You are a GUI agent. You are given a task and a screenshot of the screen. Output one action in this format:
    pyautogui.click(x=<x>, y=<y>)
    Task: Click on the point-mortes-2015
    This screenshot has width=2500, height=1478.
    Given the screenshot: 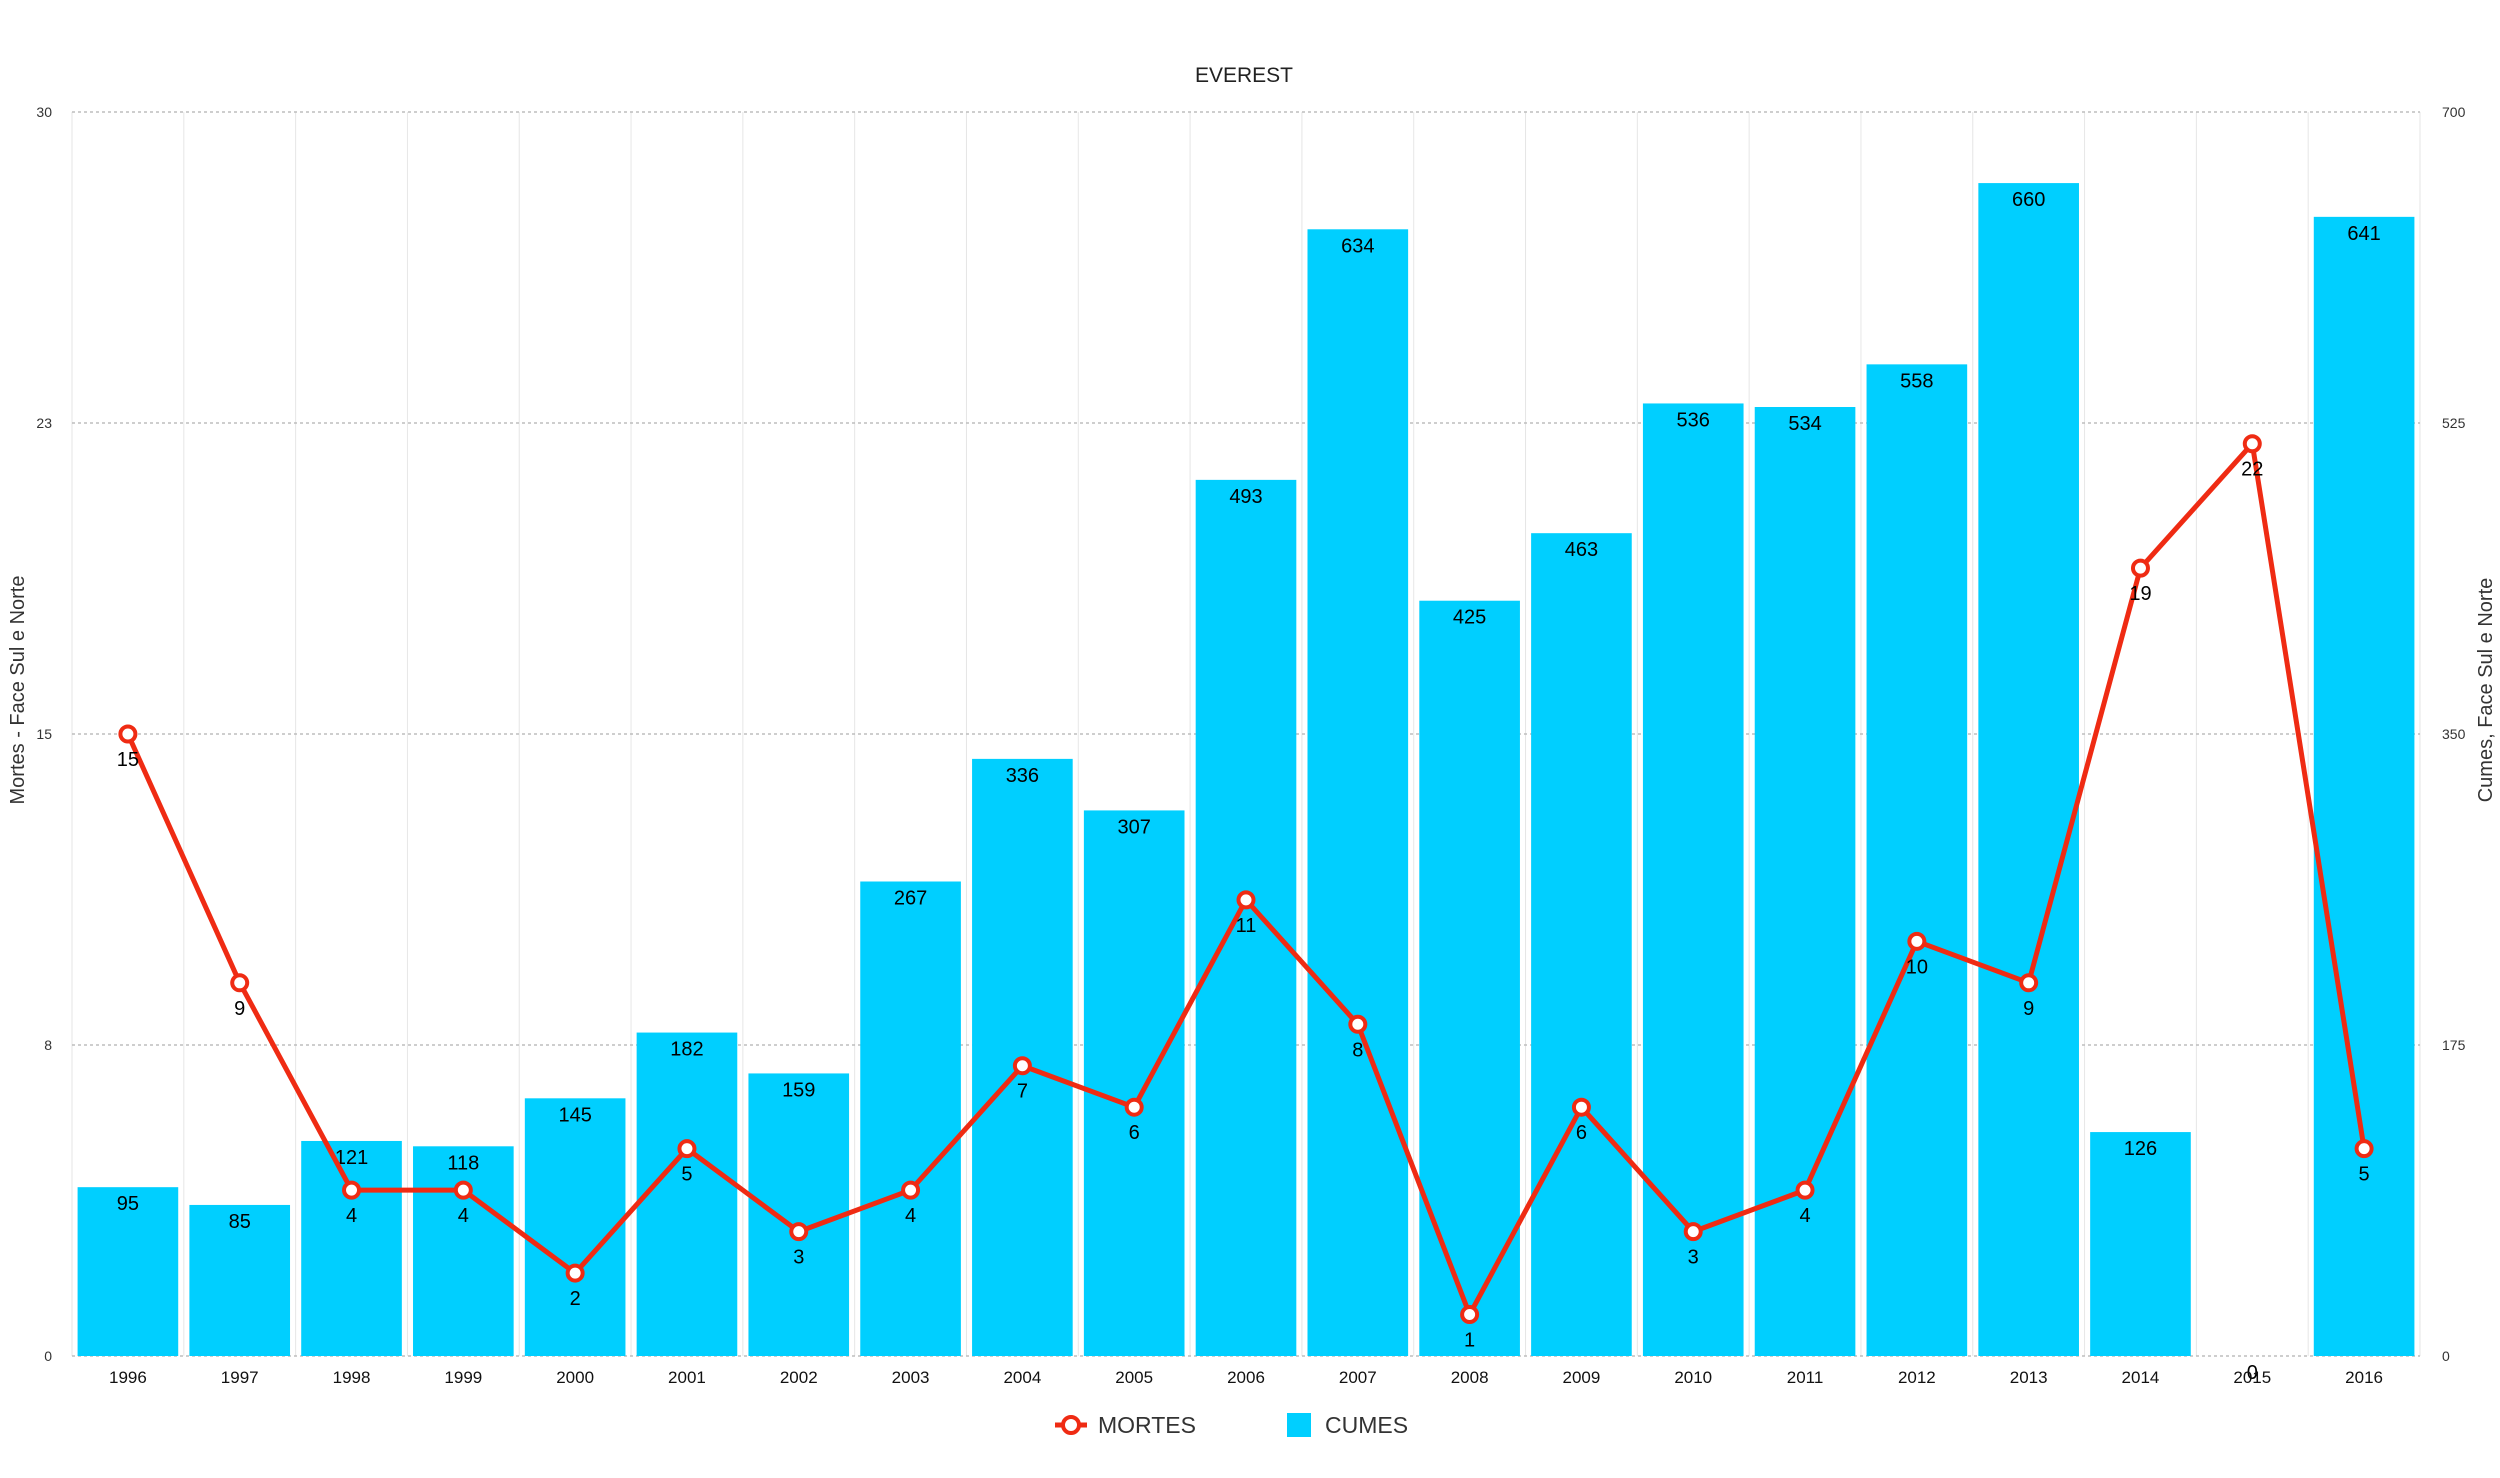 What is the action you would take?
    pyautogui.click(x=2252, y=444)
    